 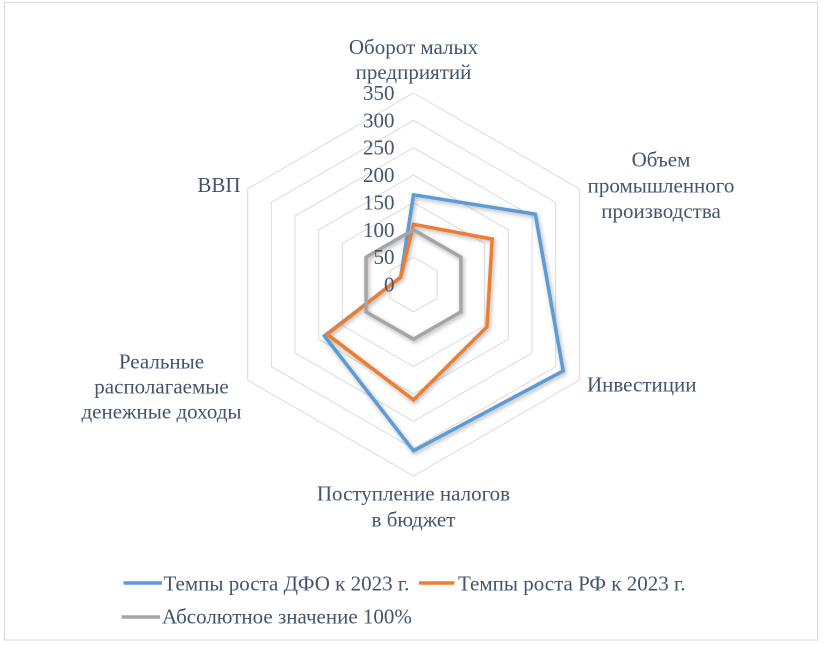 I want to click on svg-text: 100, so click(x=379, y=230).